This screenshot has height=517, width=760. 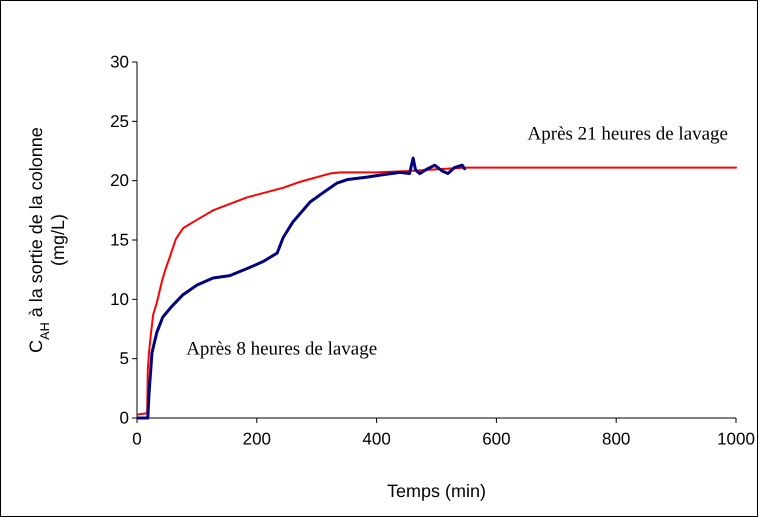 What do you see at coordinates (119, 121) in the screenshot?
I see `y-tick-label: 25` at bounding box center [119, 121].